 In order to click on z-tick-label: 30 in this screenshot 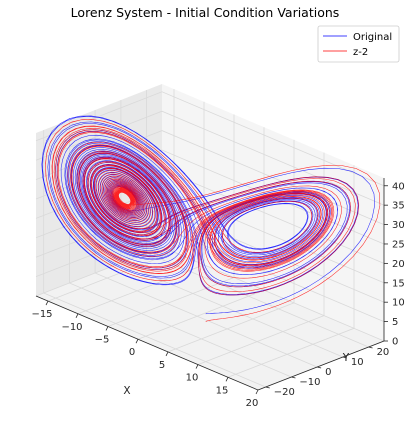, I will do `click(398, 225)`.